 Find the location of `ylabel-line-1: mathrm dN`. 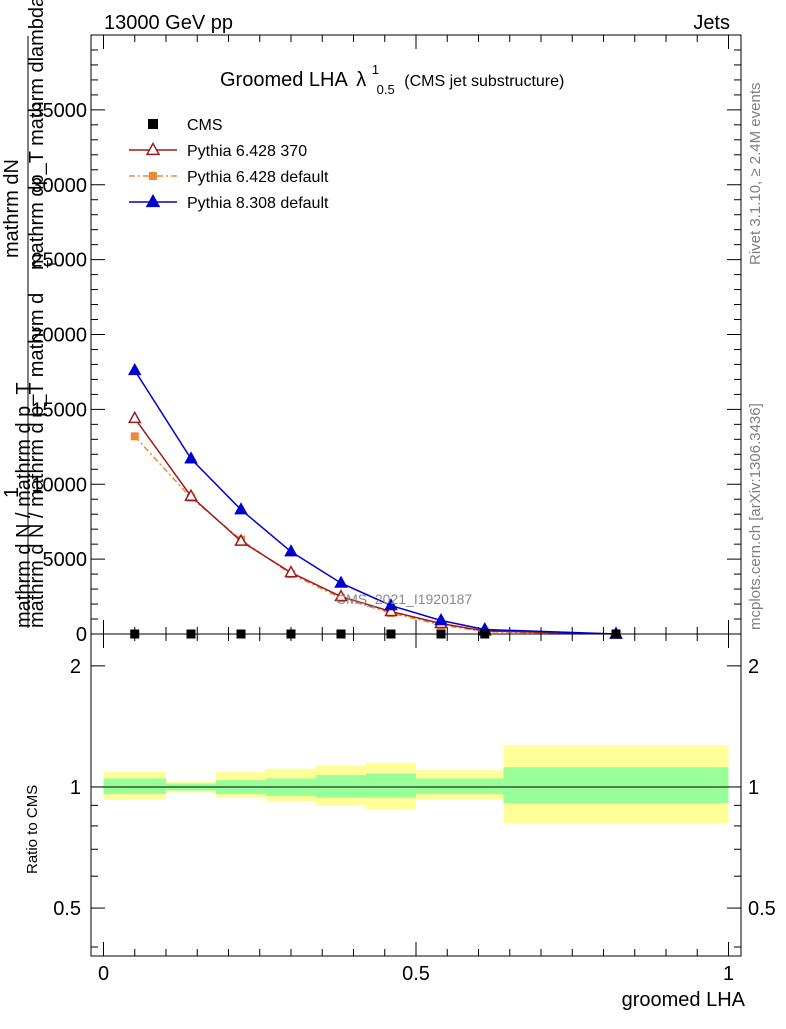

ylabel-line-1: mathrm dN is located at coordinates (12, 208).